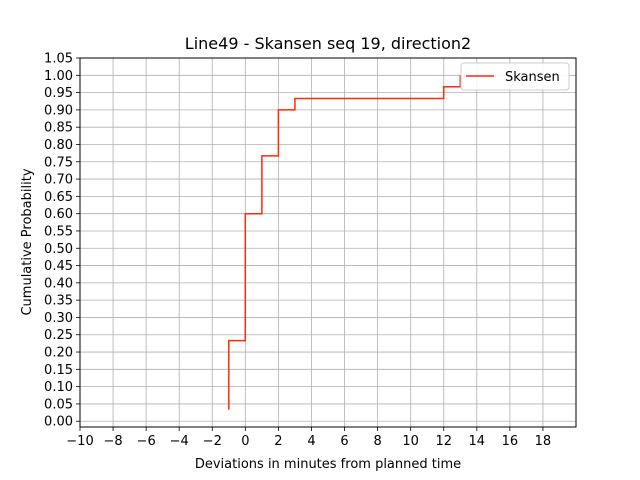 This screenshot has width=640, height=480. Describe the element at coordinates (112, 441) in the screenshot. I see `x-tick-label: −8` at that location.